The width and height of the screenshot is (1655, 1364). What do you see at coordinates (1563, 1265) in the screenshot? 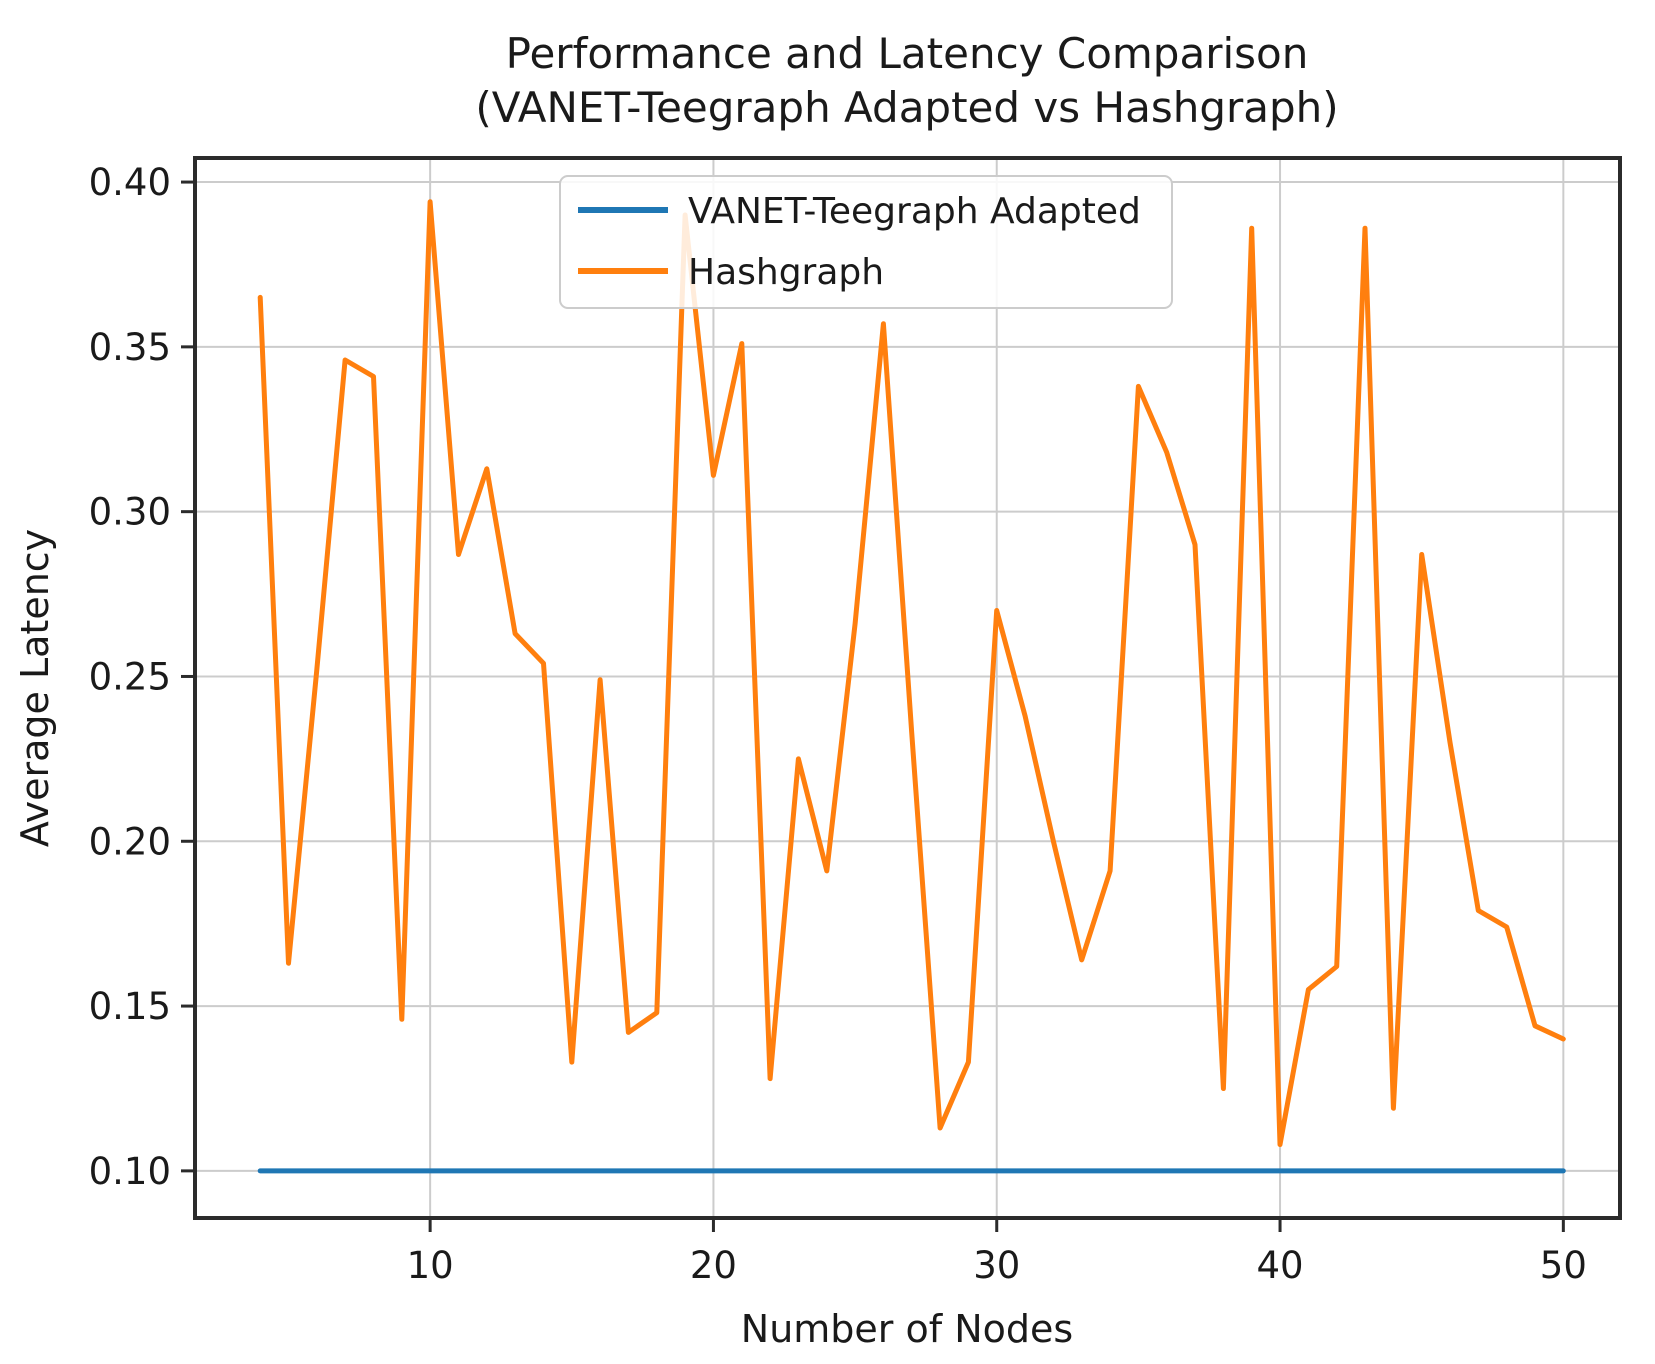
I see `x-tick-label: 50` at bounding box center [1563, 1265].